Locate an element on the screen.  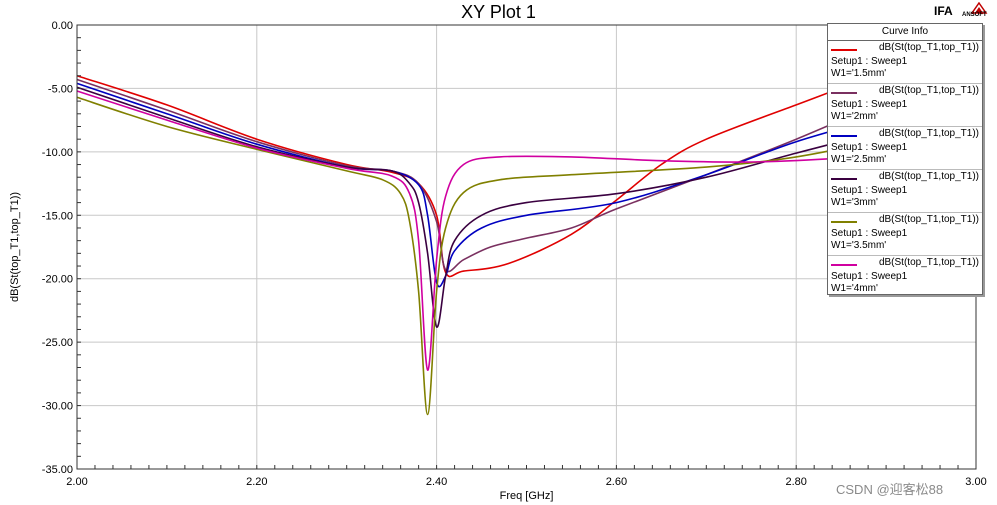
x-tick-label: 3.00 is located at coordinates (975, 482).